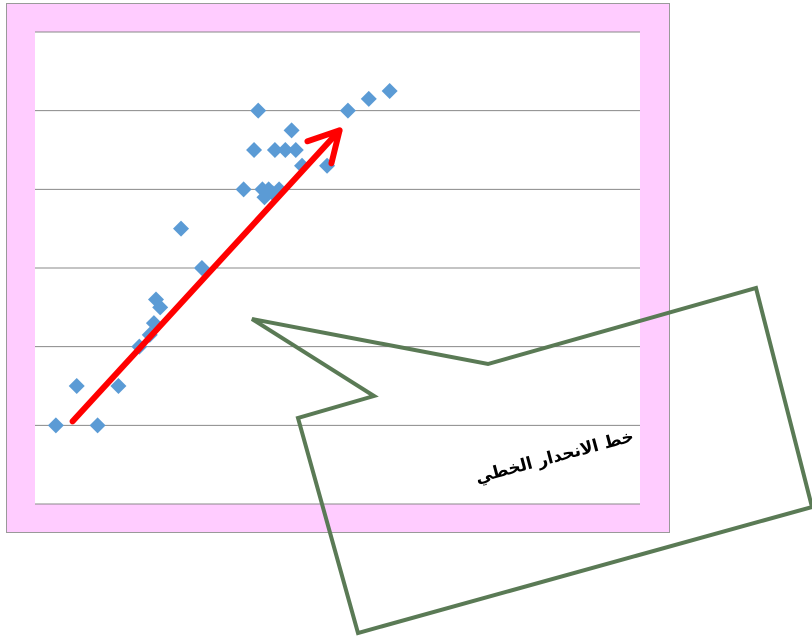 The height and width of the screenshot is (640, 812). I want to click on regression-arrow-head, so click(323, 147).